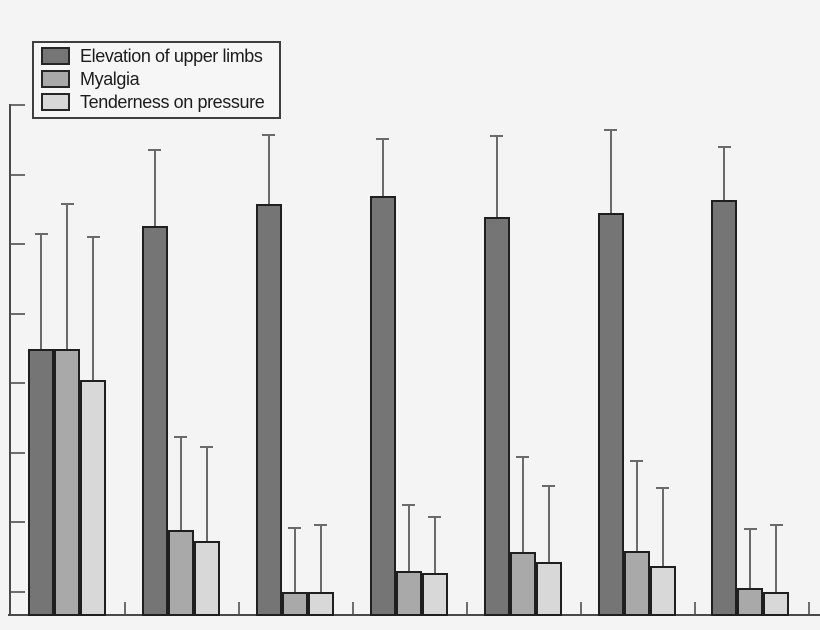  Describe the element at coordinates (172, 102) in the screenshot. I see `legend-label: Tenderness on pressure` at that location.